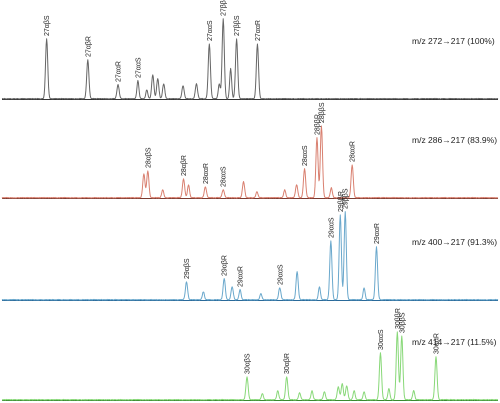 This screenshot has height=403, width=500. What do you see at coordinates (47, 25) in the screenshot?
I see `peak-label: 27αβS` at bounding box center [47, 25].